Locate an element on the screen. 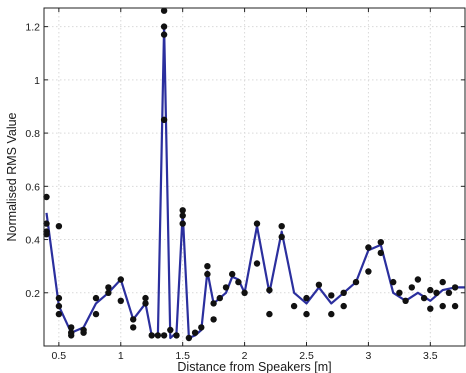  x-tick-label: 0.5 is located at coordinates (59, 356).